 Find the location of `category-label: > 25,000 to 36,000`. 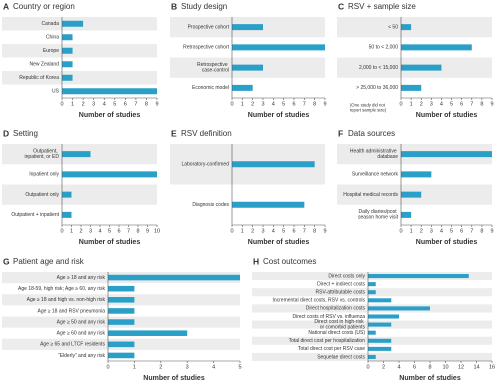

category-label: > 25,000 to 36,000 is located at coordinates (377, 88).